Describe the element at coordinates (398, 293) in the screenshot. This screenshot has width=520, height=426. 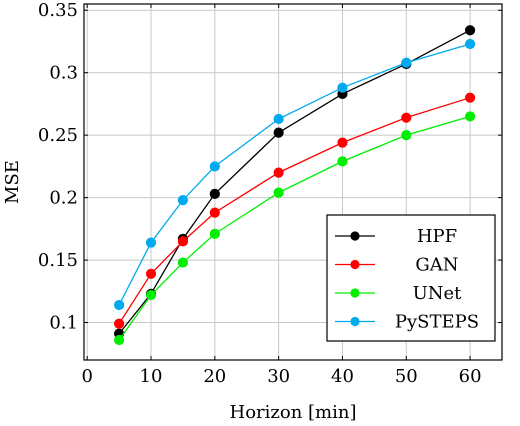
I see `legend-item: UNet` at that location.